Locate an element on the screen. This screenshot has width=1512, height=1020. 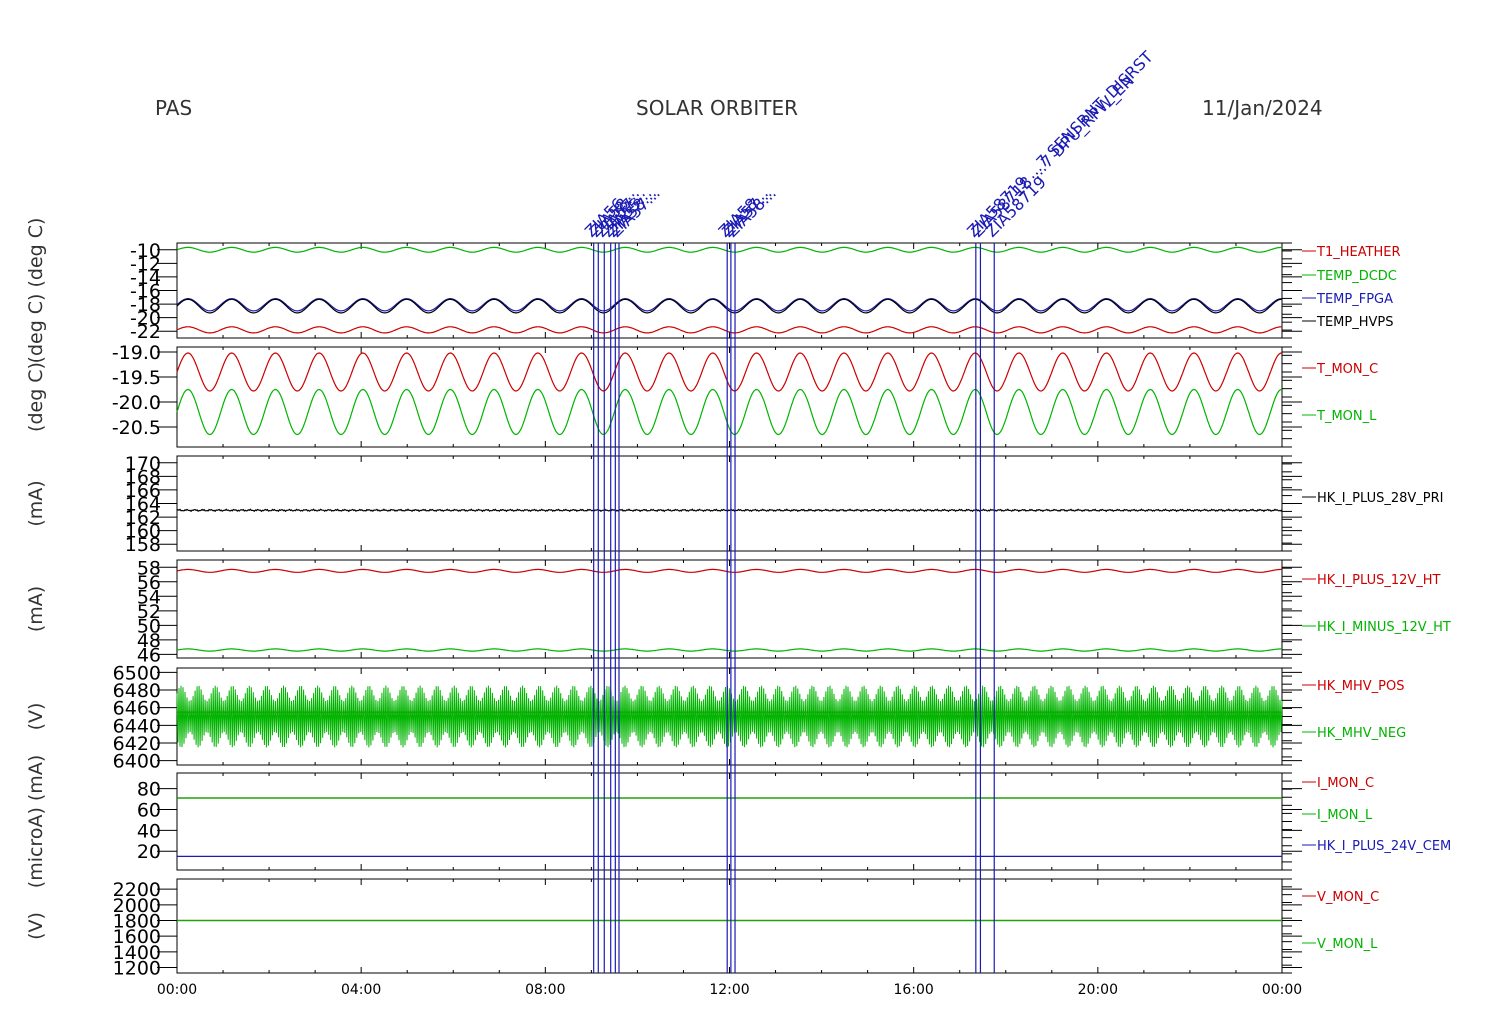
y-tick-label: 168 is located at coordinates (143, 477).